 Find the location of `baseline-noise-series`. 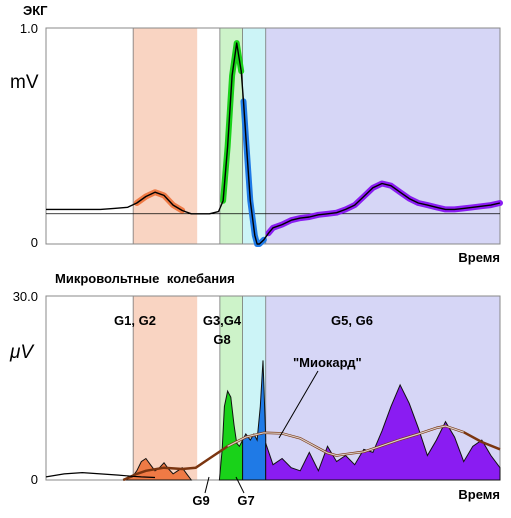

baseline-noise-series is located at coordinates (100, 475).